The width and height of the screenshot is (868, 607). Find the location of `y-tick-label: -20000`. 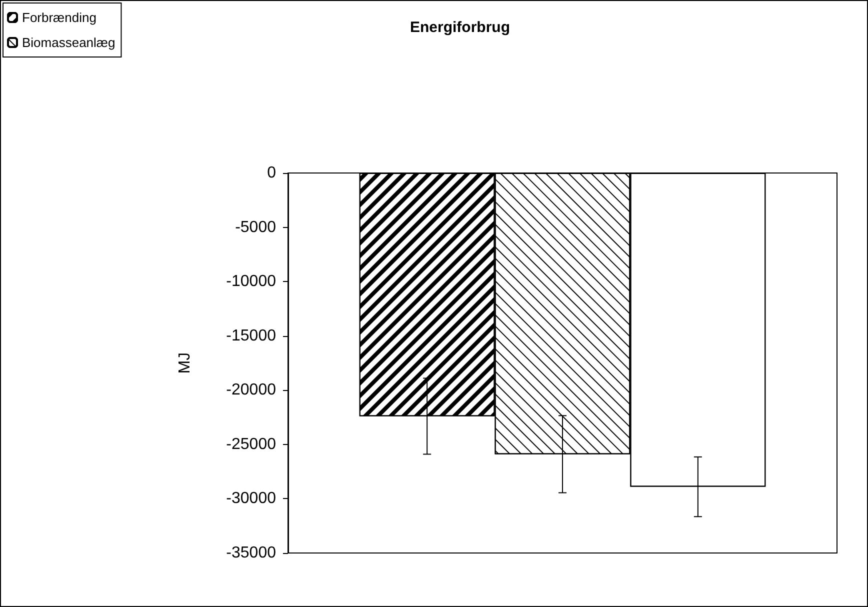

y-tick-label: -20000 is located at coordinates (251, 390).